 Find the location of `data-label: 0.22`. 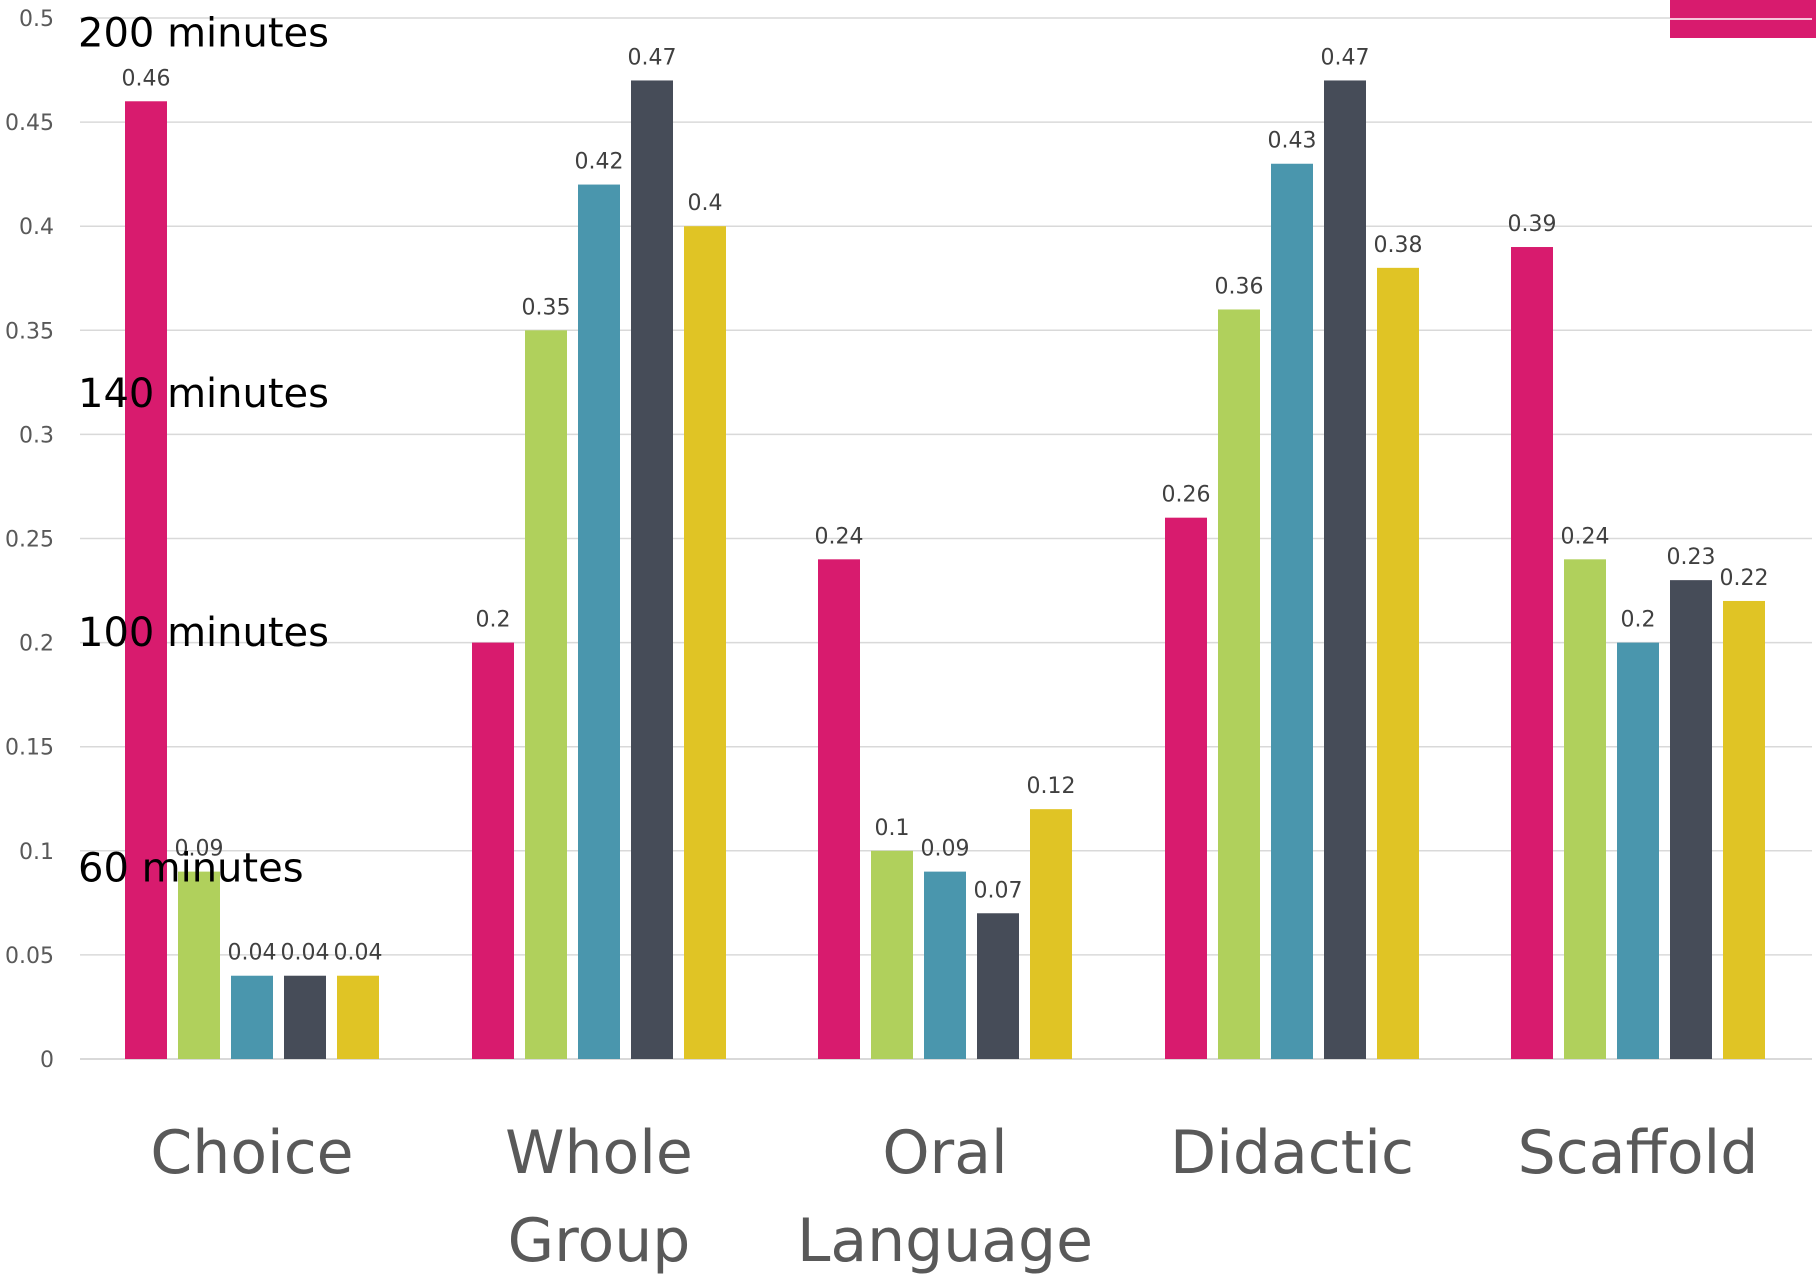

data-label: 0.22 is located at coordinates (1744, 578).